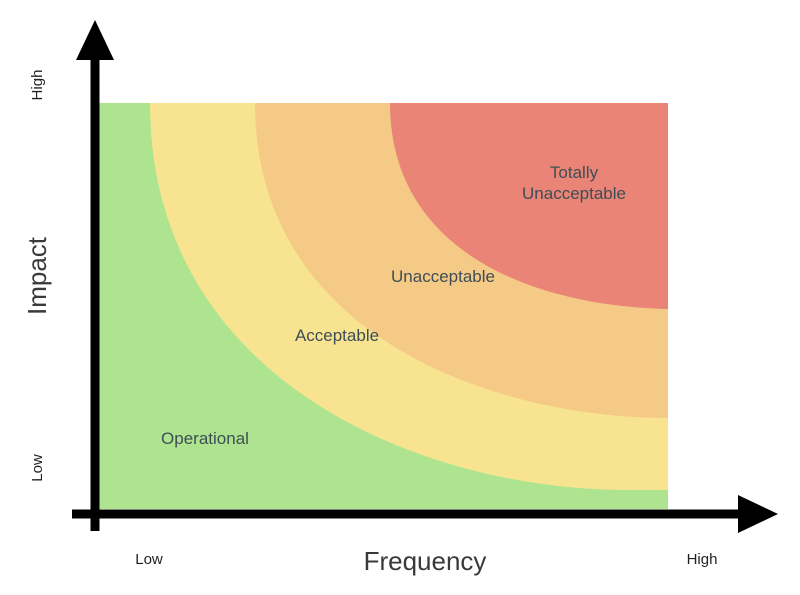  Describe the element at coordinates (37, 468) in the screenshot. I see `y-axis-low-label: Low` at that location.